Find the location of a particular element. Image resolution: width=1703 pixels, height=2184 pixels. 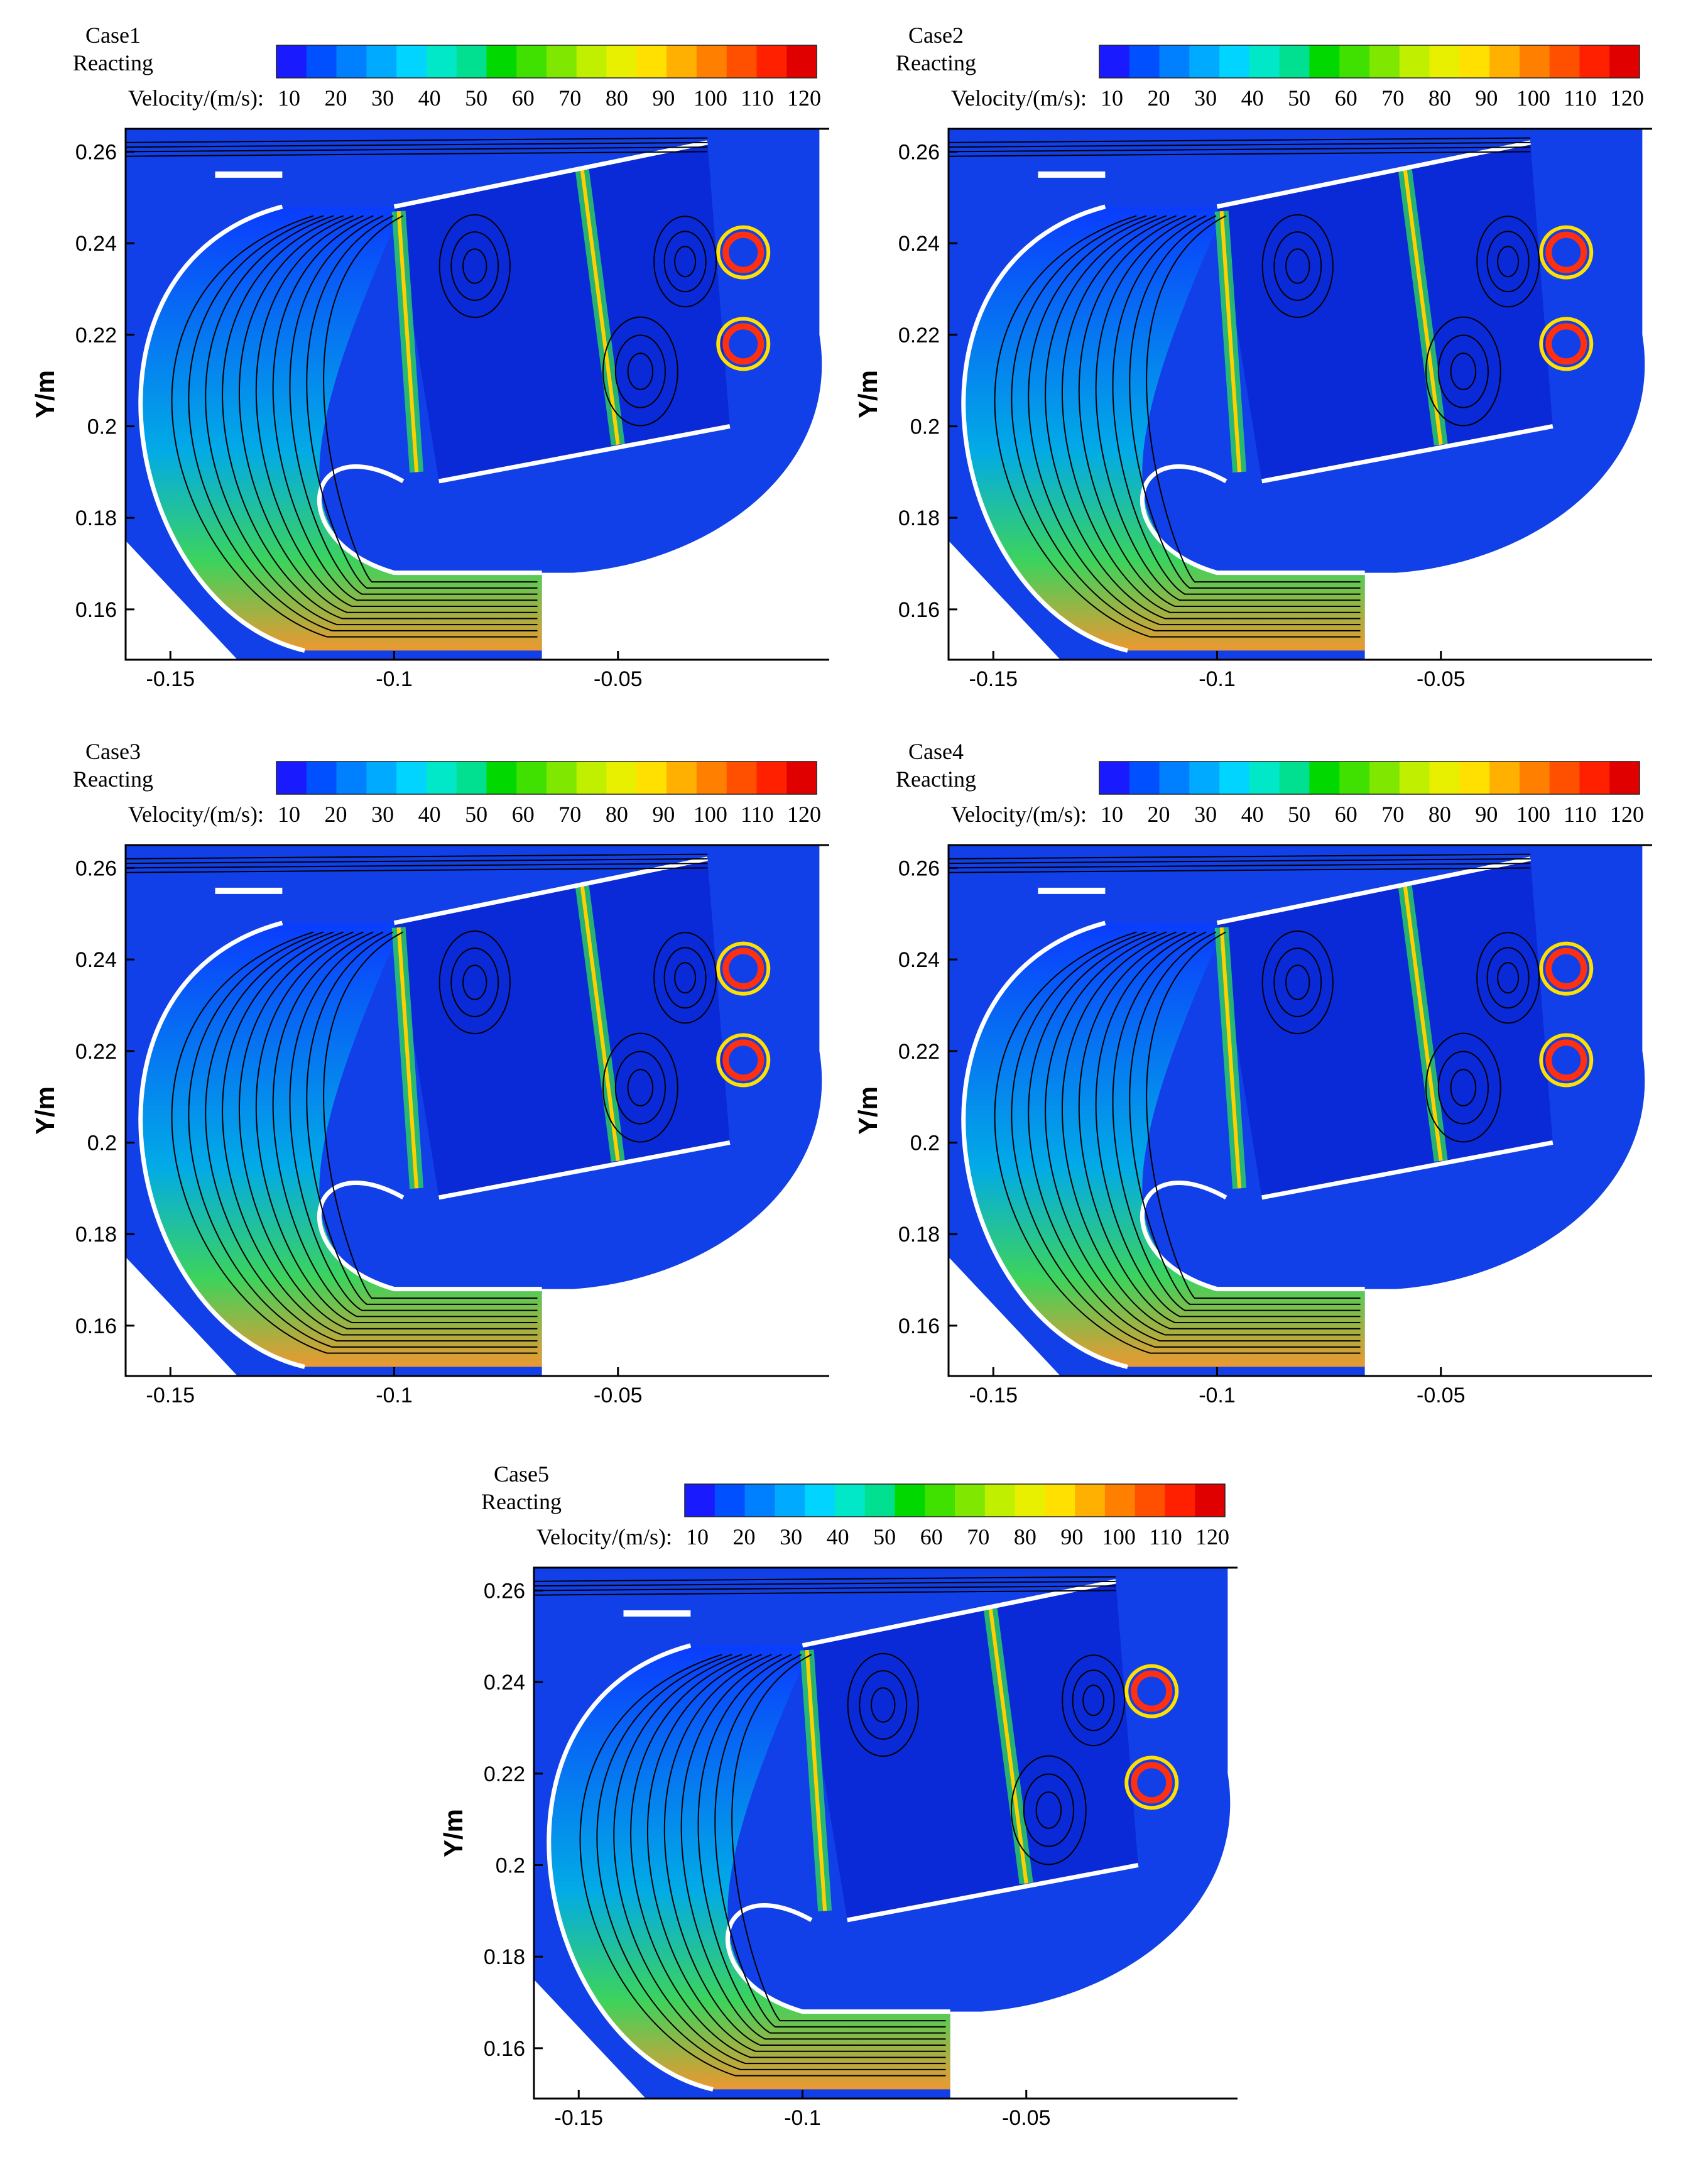

colorbar-tick-label: 100 is located at coordinates (1533, 98).